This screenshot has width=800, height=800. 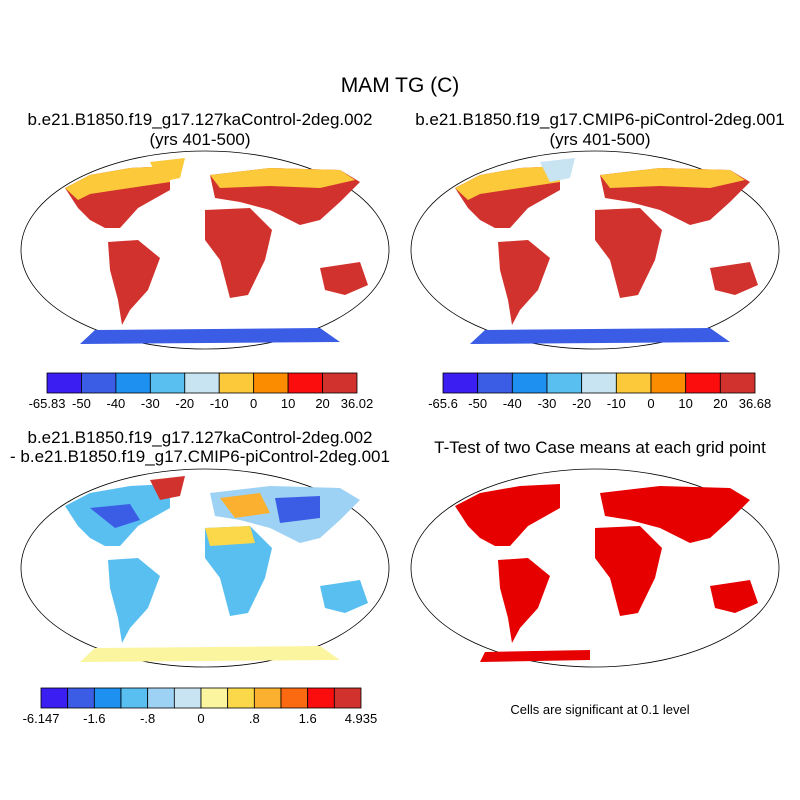 What do you see at coordinates (41, 718) in the screenshot?
I see `colorbar-tick-label: -6.147` at bounding box center [41, 718].